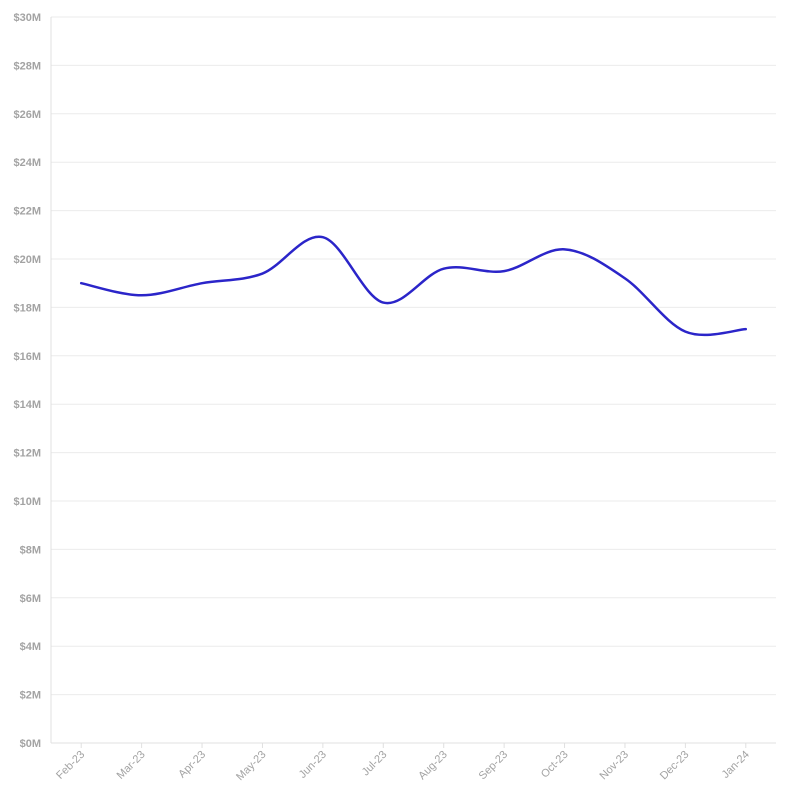 The image size is (796, 801). Describe the element at coordinates (27, 405) in the screenshot. I see `y-tick-label: $14M` at that location.